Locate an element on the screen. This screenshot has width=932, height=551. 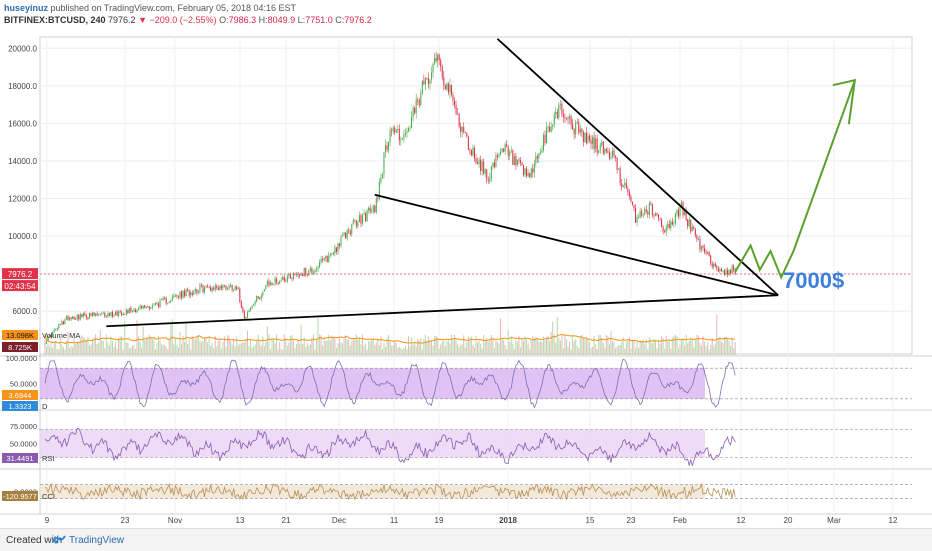
price-target-annotation: 7000$ is located at coordinates (813, 280).